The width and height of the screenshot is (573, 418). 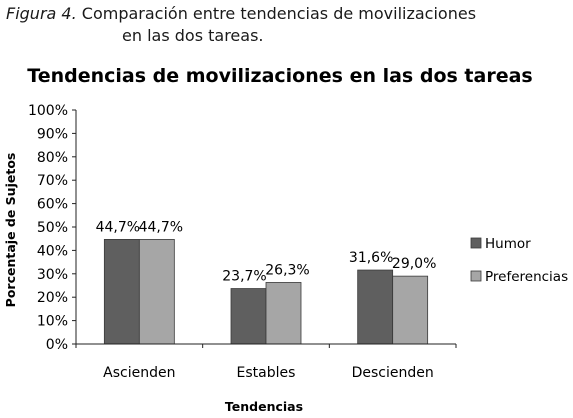 I want to click on y-axis-ticks: 0% 10% 20% 30% 40% 50% 60% 70% 80% 90% 100%, so click(x=52, y=228).